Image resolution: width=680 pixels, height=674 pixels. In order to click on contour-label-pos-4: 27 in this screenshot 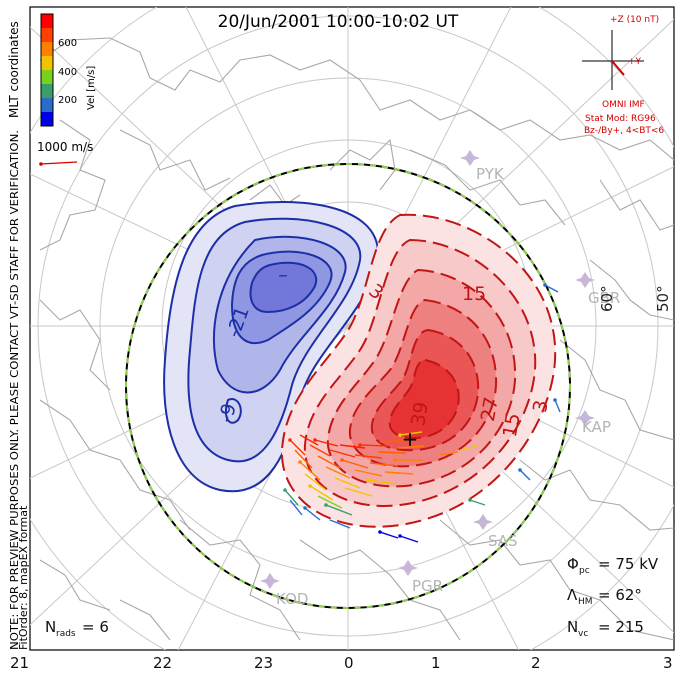, I will do `click(490, 409)`.